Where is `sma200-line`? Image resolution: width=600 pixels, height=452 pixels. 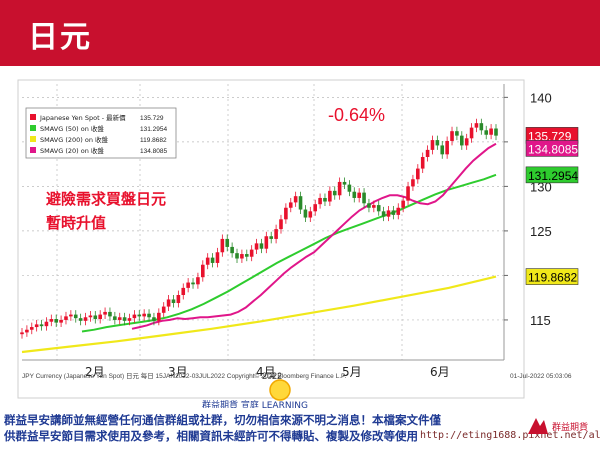 sma200-line is located at coordinates (259, 314).